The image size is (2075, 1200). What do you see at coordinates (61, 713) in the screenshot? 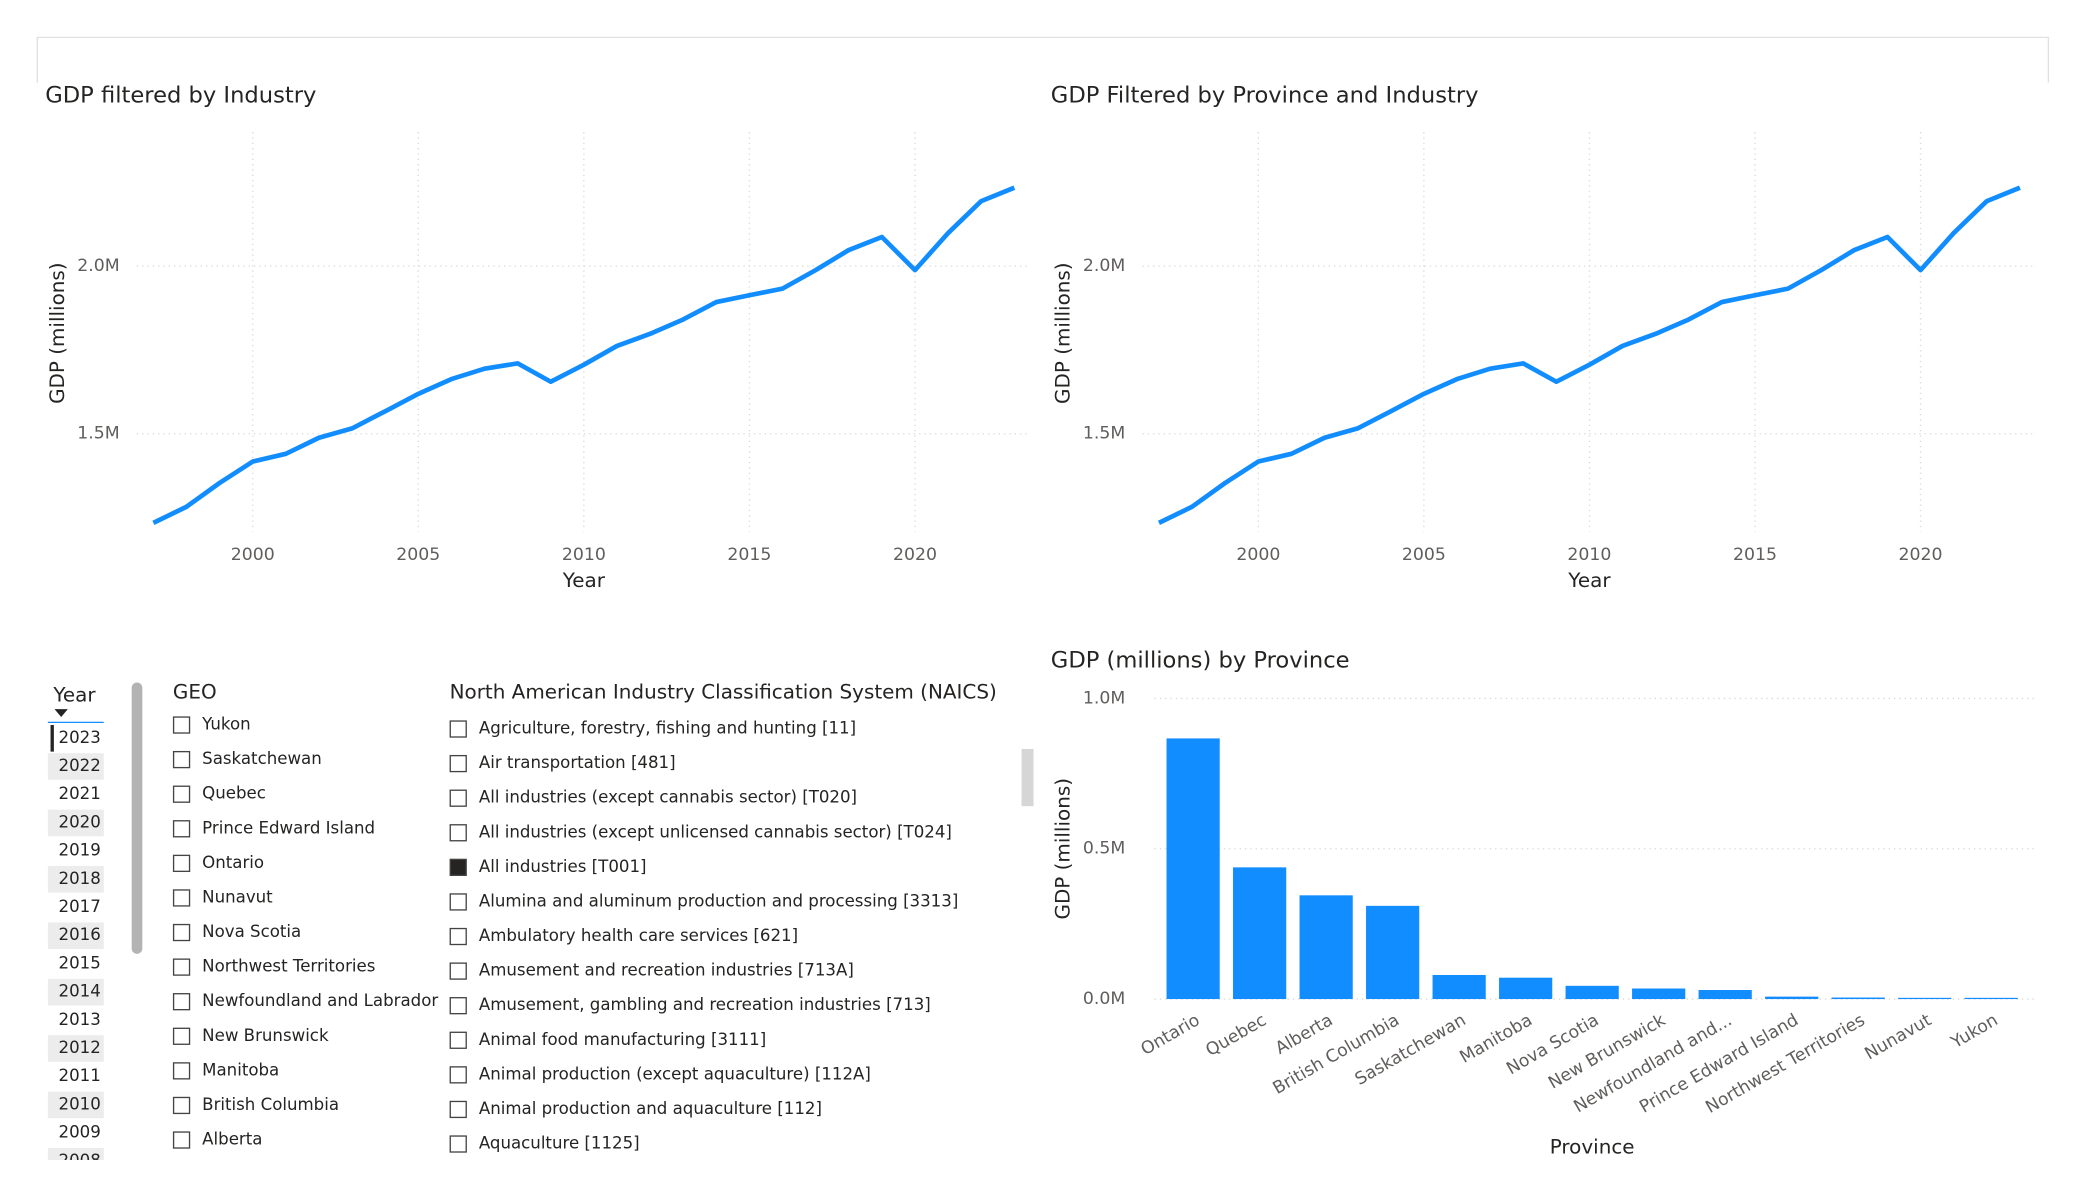
I see `sort-arrow` at bounding box center [61, 713].